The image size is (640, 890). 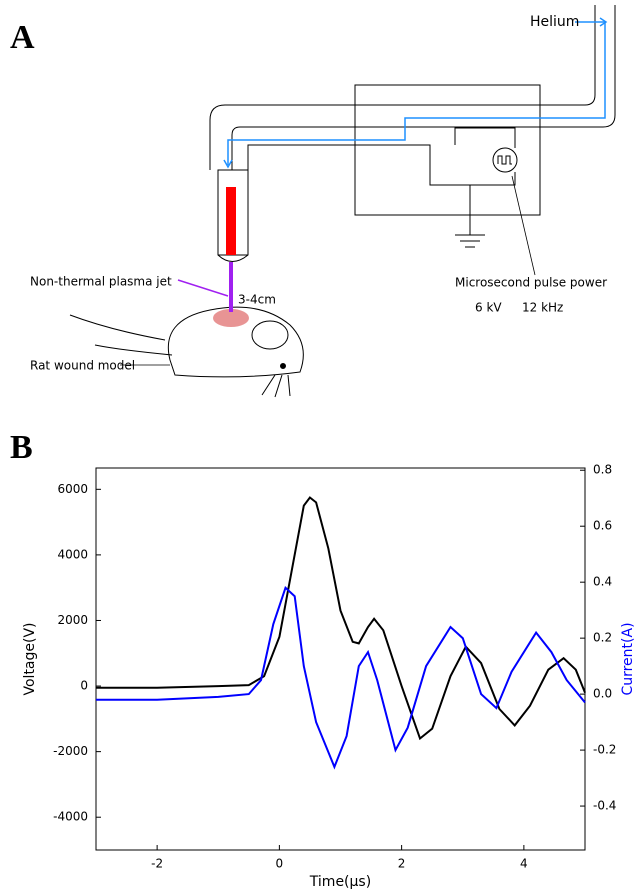 I want to click on label: 6 kV, so click(x=488, y=308).